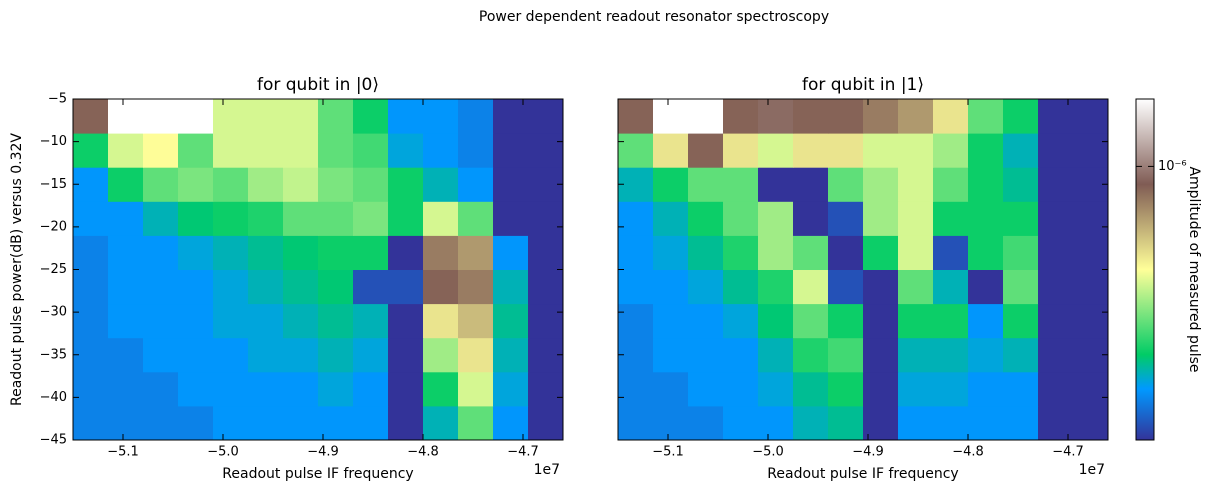  I want to click on x-offset-label: 1e7, so click(547, 470).